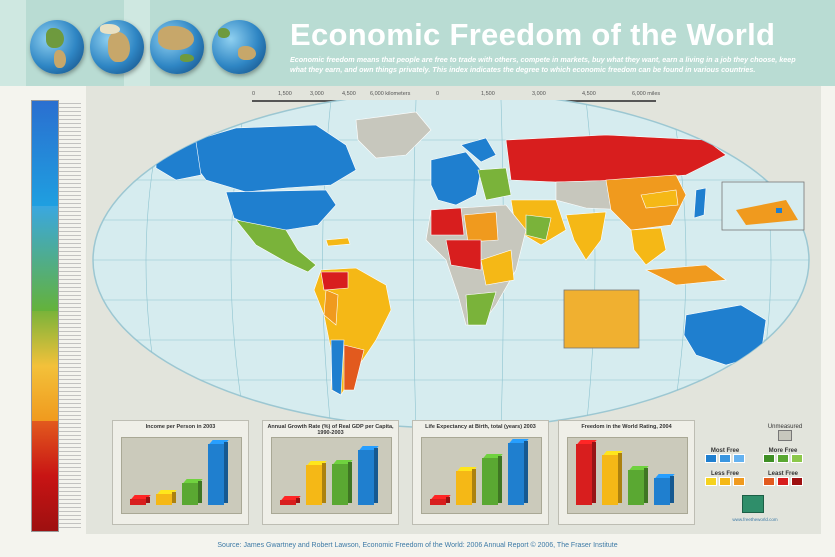  What do you see at coordinates (783, 456) in the screenshot?
I see `key-more-free: More Free` at bounding box center [783, 456].